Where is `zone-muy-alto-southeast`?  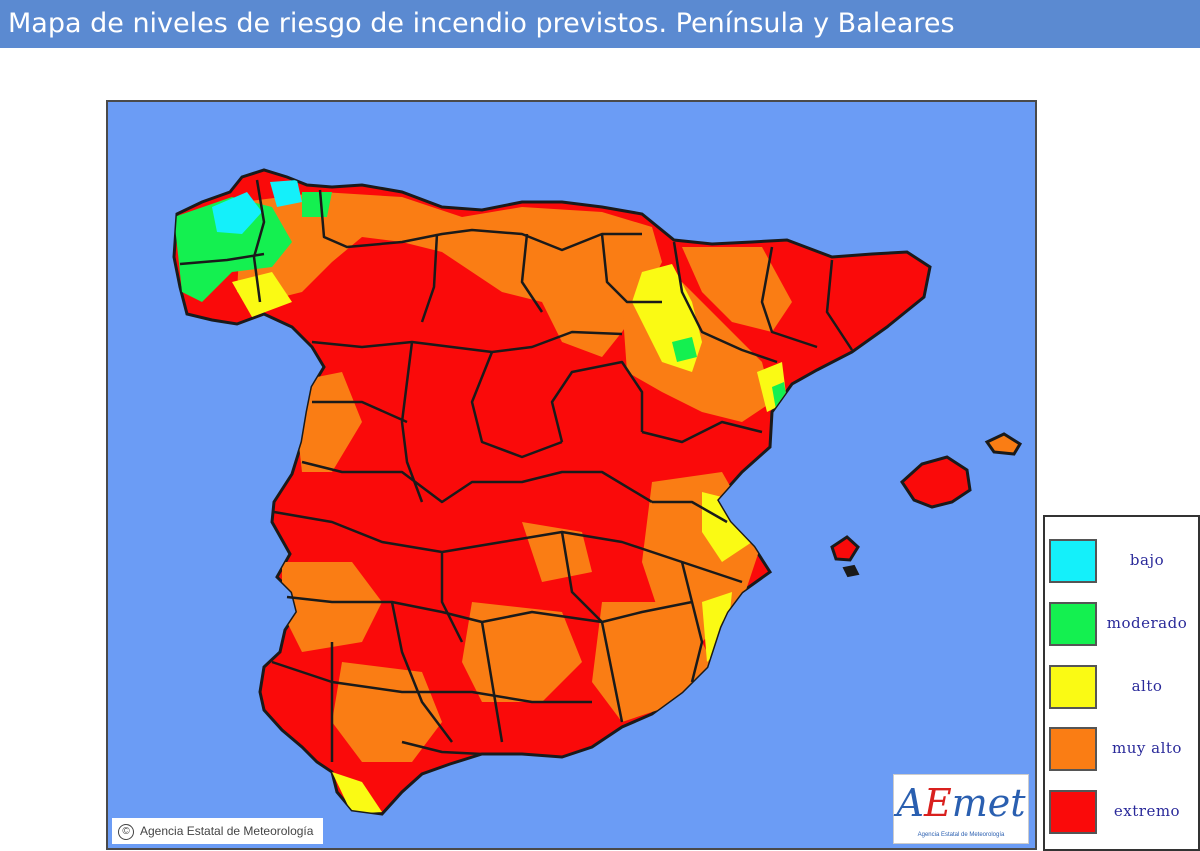
zone-muy-alto-southeast is located at coordinates (652, 662).